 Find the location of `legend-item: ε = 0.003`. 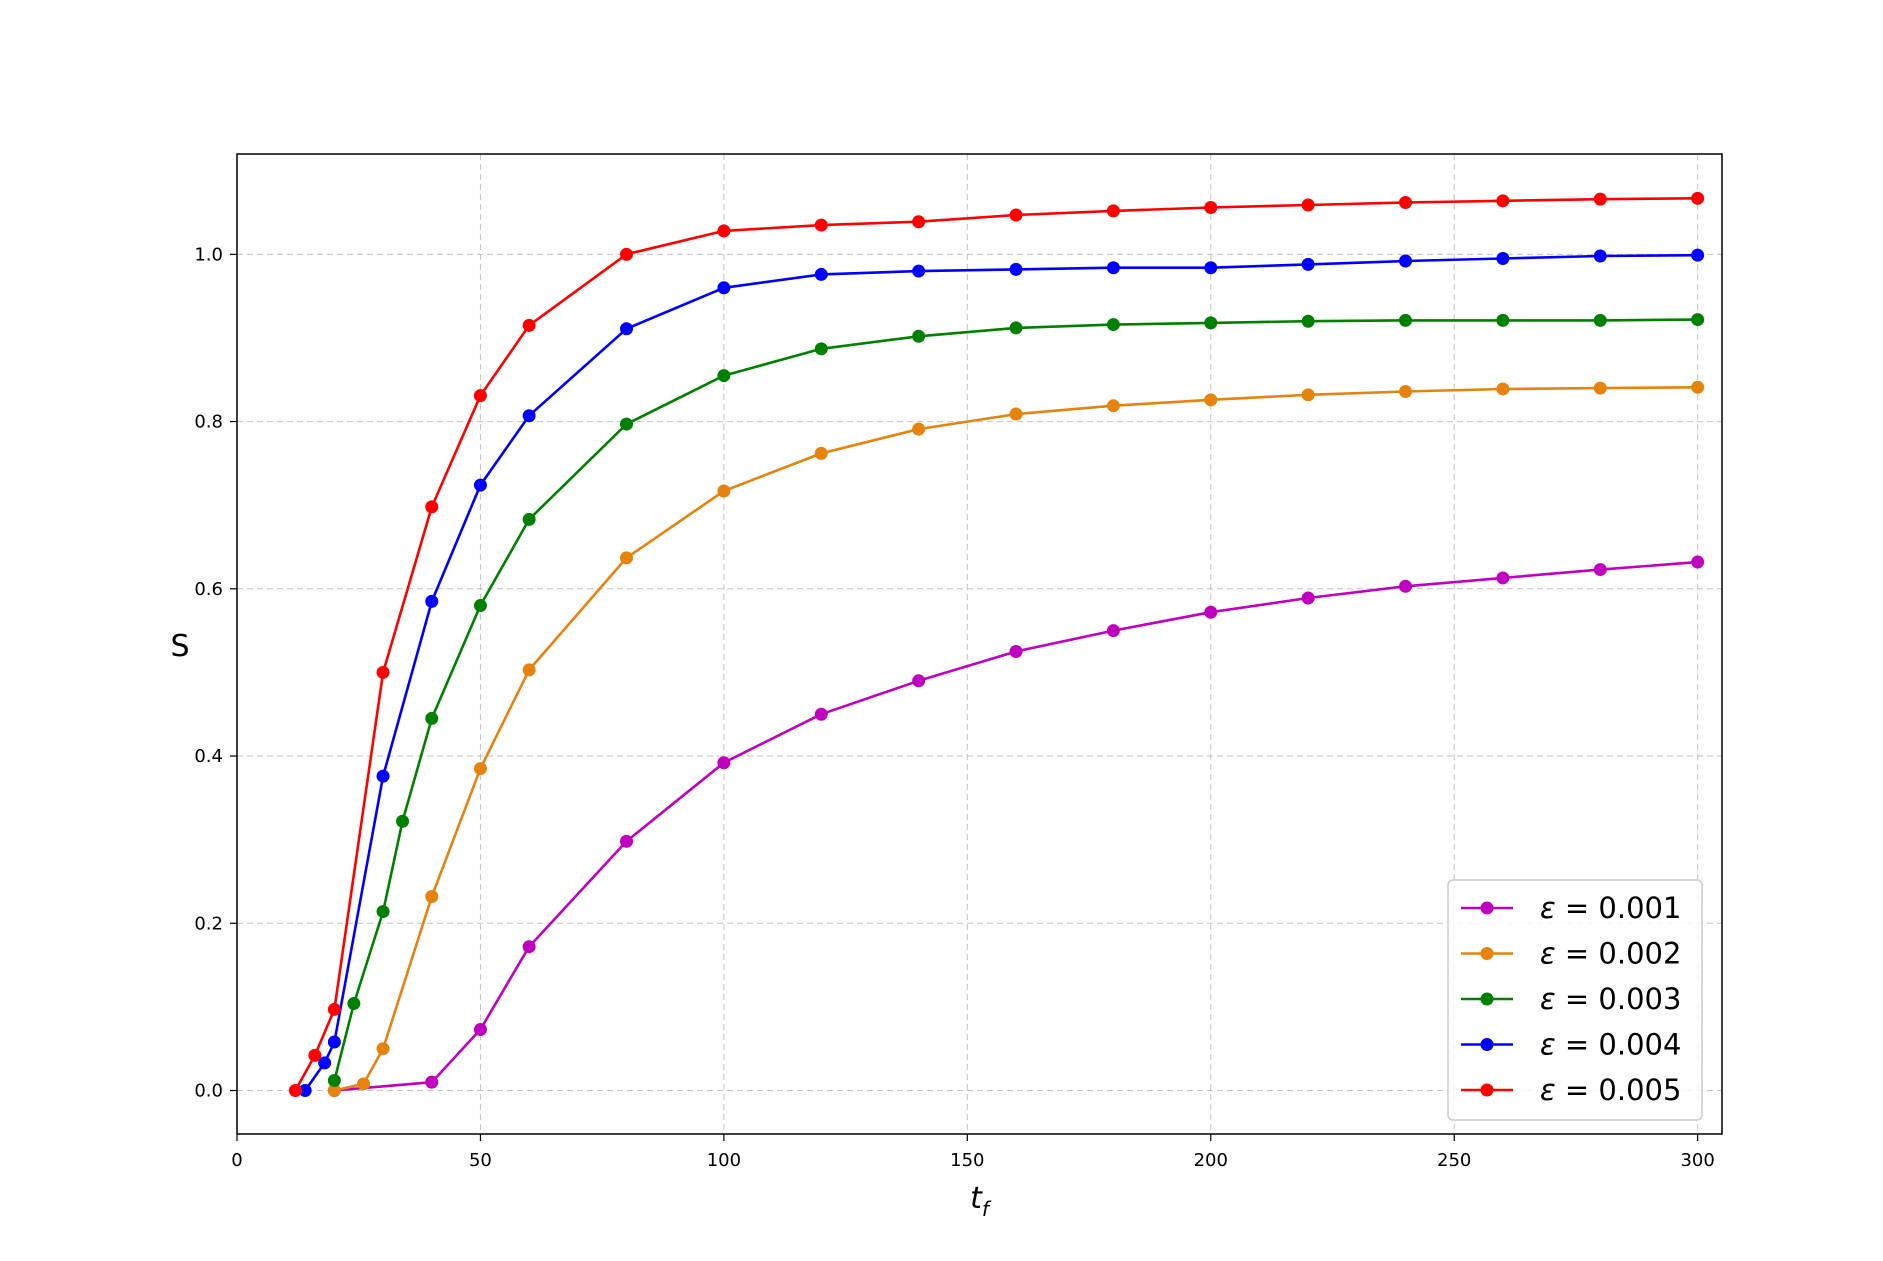

legend-item: ε = 0.003 is located at coordinates (1571, 999).